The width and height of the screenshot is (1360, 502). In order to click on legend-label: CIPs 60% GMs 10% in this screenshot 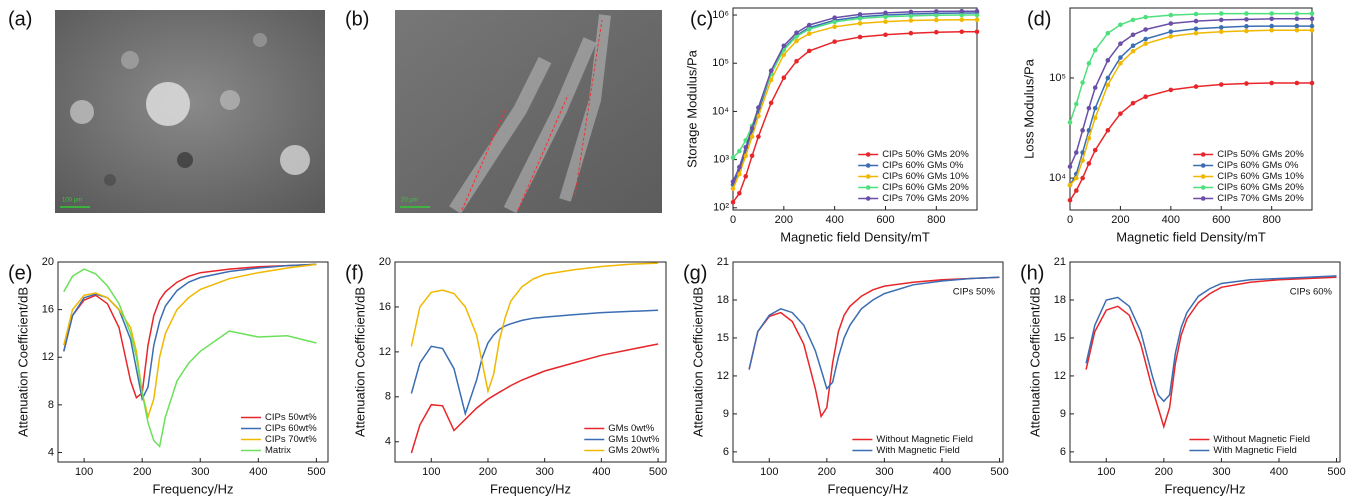, I will do `click(1260, 176)`.